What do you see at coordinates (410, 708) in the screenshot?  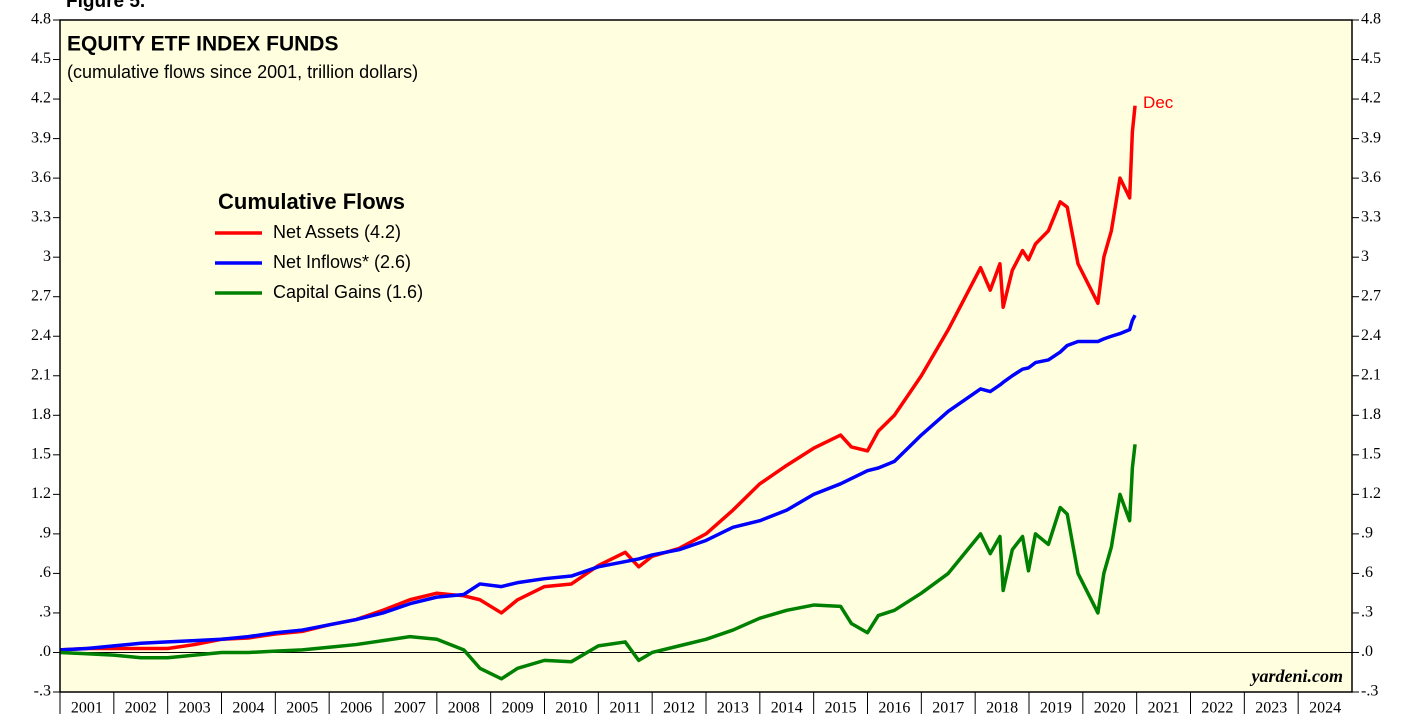 I see `x-tick-label: 2007` at bounding box center [410, 708].